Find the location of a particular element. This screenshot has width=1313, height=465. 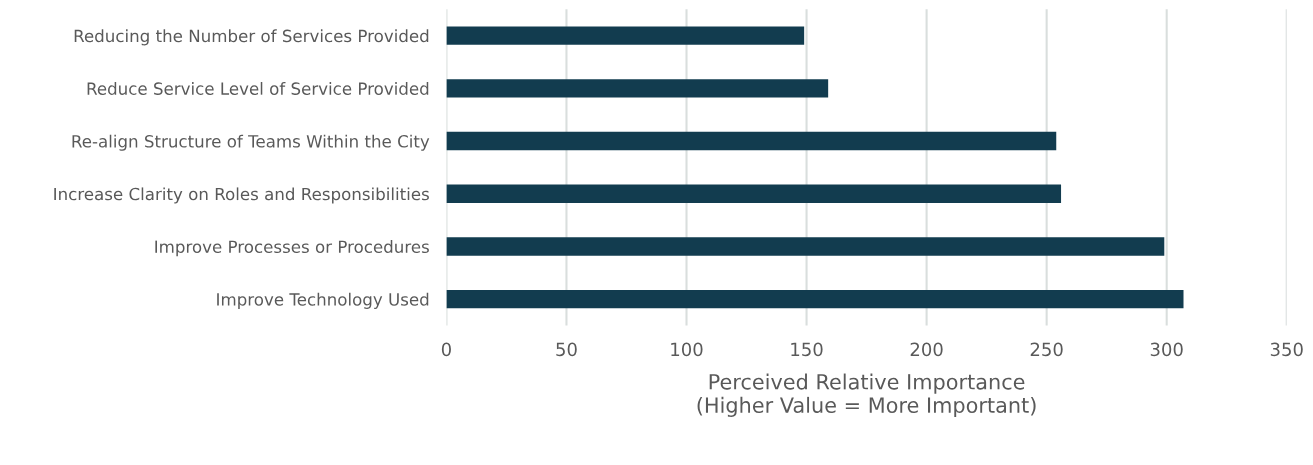

y-tick-label: Improve Technology Used is located at coordinates (323, 300).